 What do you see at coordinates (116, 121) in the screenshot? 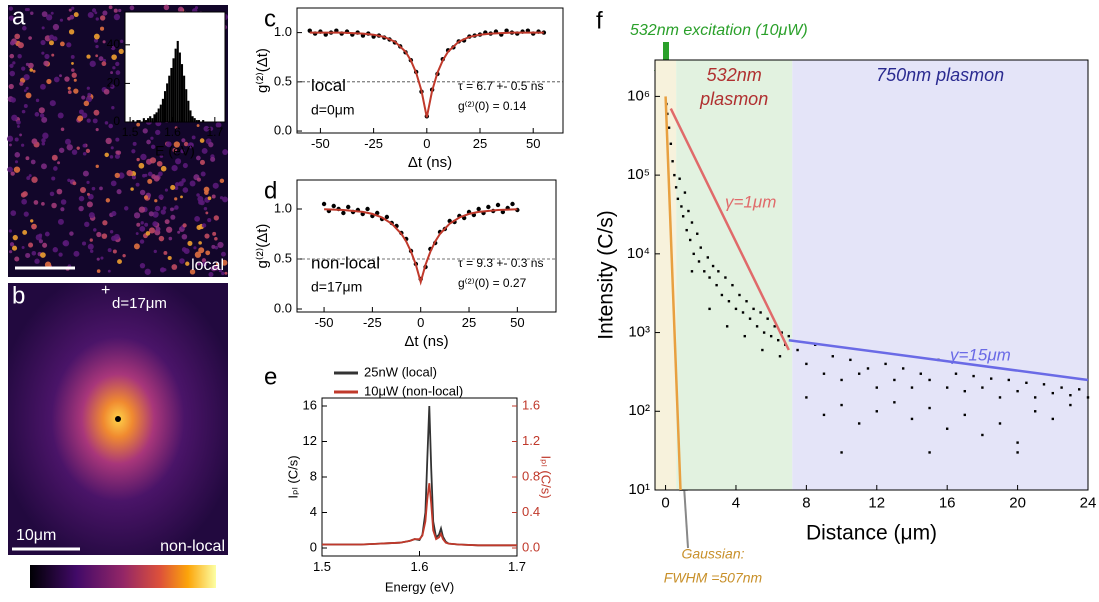
I see `y-tick-label: 0` at bounding box center [116, 121].